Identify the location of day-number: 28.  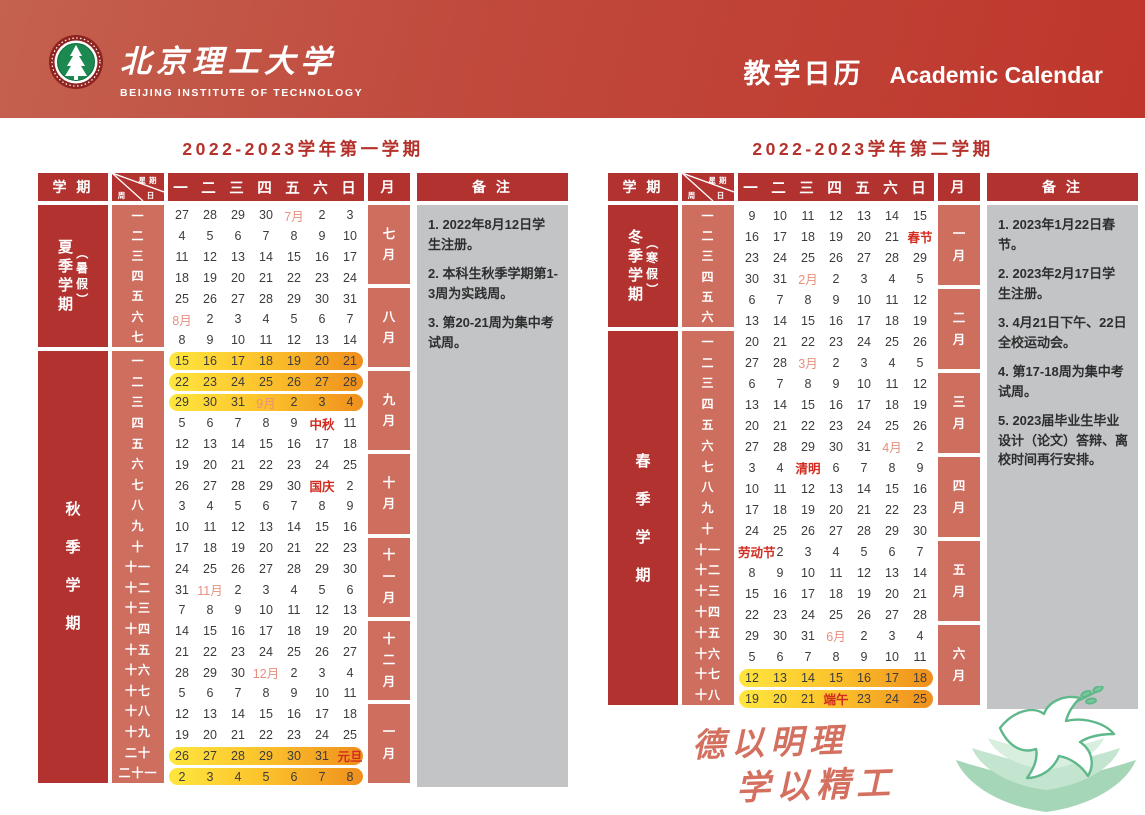
(238, 485).